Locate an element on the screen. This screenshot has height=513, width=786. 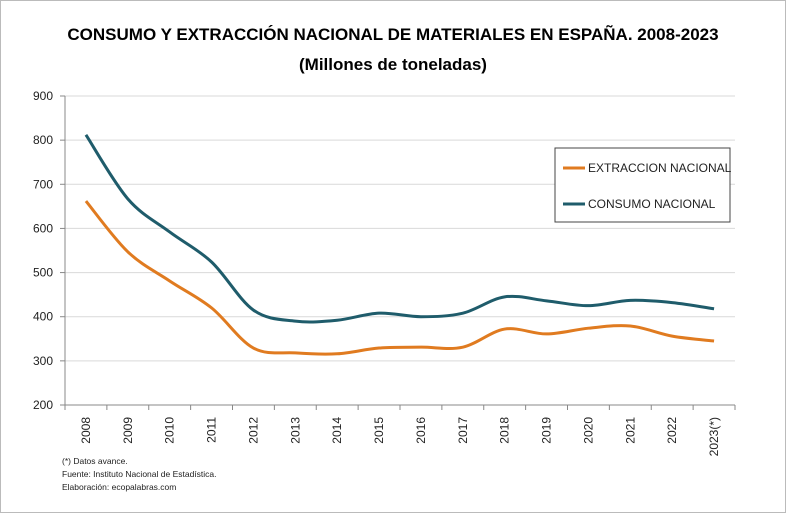
x-tick-label: 2010 is located at coordinates (170, 430).